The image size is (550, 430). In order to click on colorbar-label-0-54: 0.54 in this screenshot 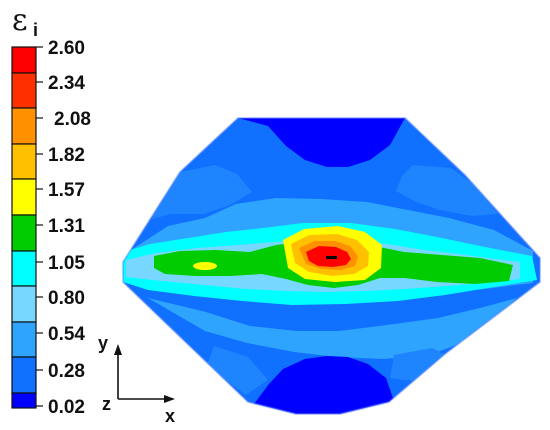, I will do `click(66, 334)`.